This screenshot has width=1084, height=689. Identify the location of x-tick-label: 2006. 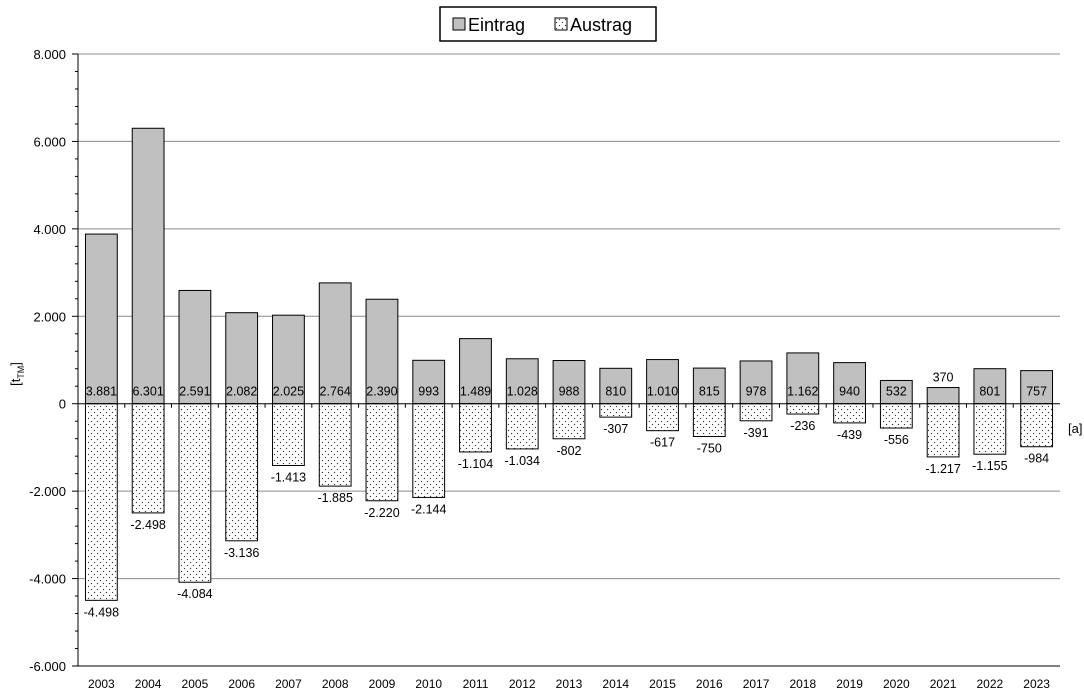
(241, 683).